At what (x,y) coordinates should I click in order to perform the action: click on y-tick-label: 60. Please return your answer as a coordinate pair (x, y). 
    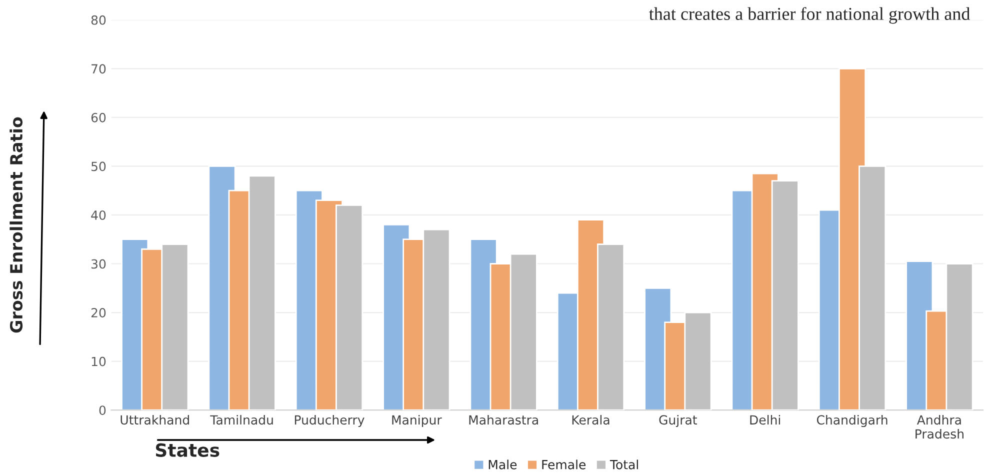
    Looking at the image, I should click on (98, 117).